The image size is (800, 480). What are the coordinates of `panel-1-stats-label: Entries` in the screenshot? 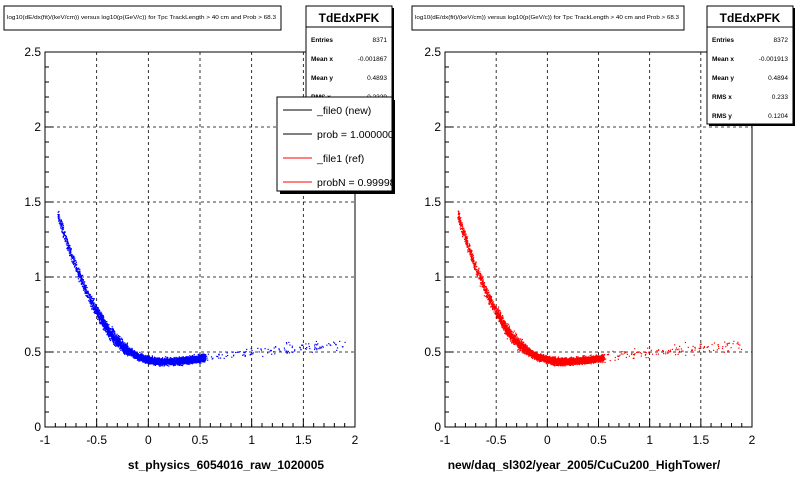 It's located at (322, 40).